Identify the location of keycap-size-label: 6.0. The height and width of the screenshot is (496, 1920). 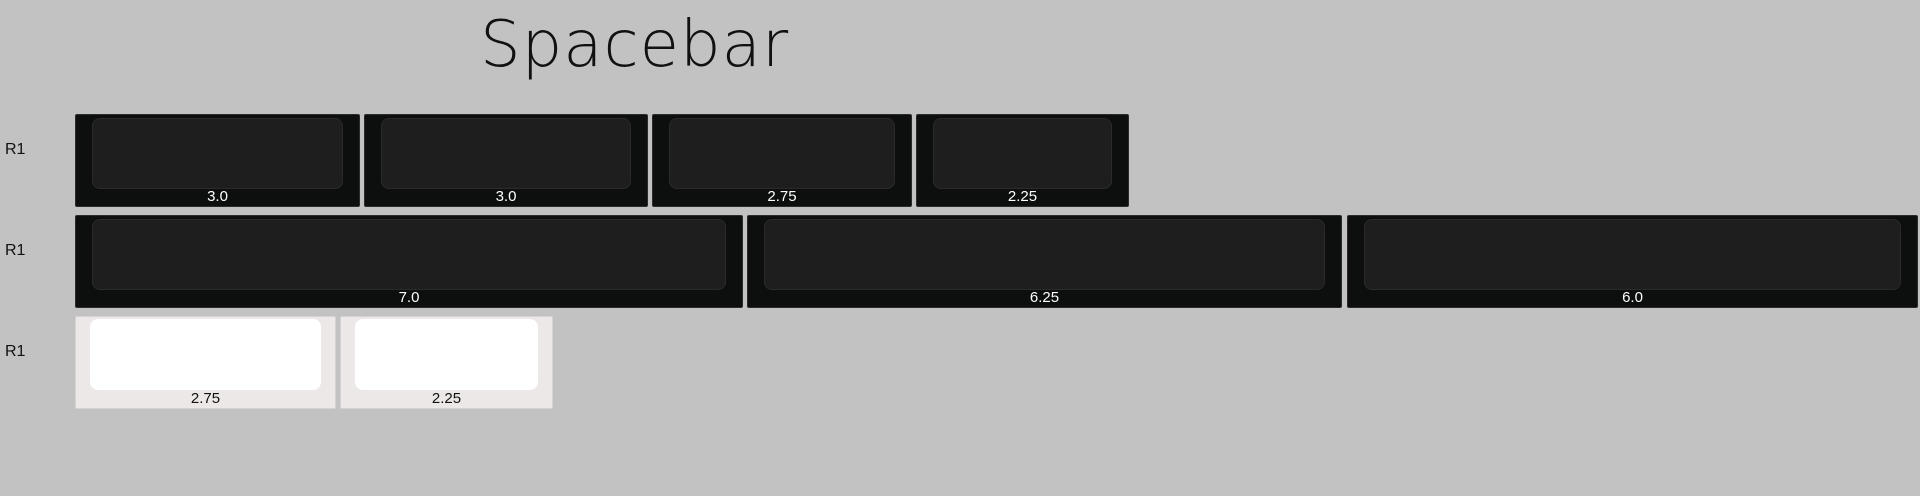
(1632, 297).